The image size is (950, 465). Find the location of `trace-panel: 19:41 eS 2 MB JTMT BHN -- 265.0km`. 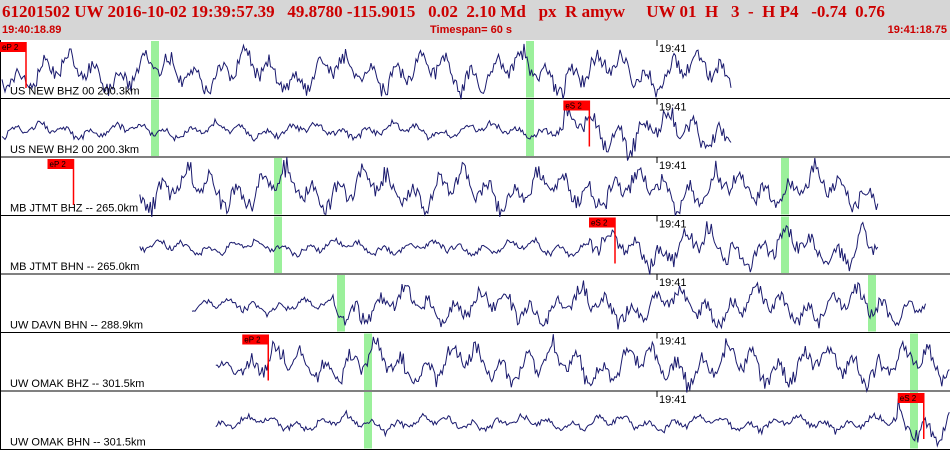

trace-panel: 19:41 eS 2 MB JTMT BHN -- 265.0km is located at coordinates (475, 245).